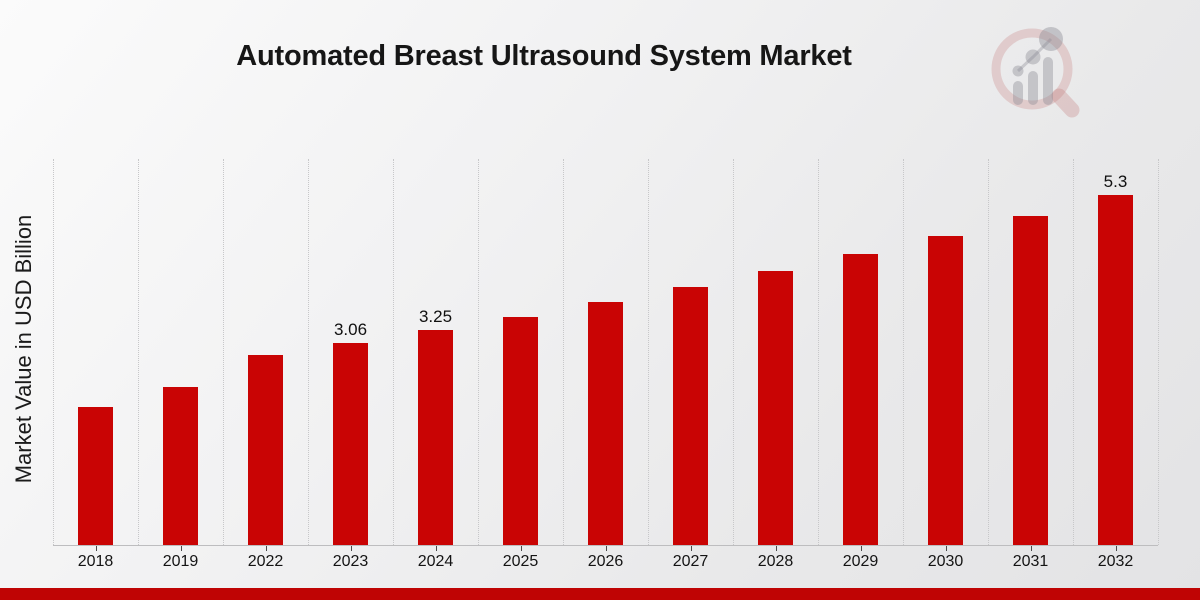 This screenshot has width=1200, height=600. I want to click on x-tick-label-2025: 2025, so click(520, 561).